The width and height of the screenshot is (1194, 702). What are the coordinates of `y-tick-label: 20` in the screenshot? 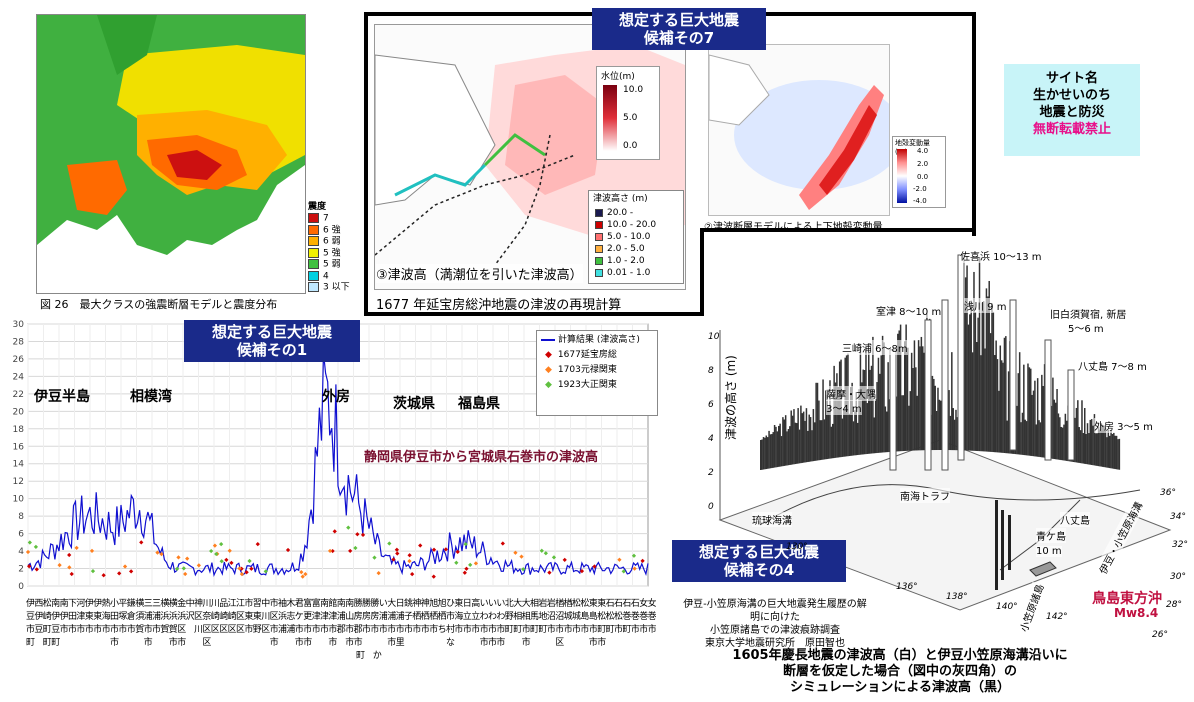 It's located at (19, 412).